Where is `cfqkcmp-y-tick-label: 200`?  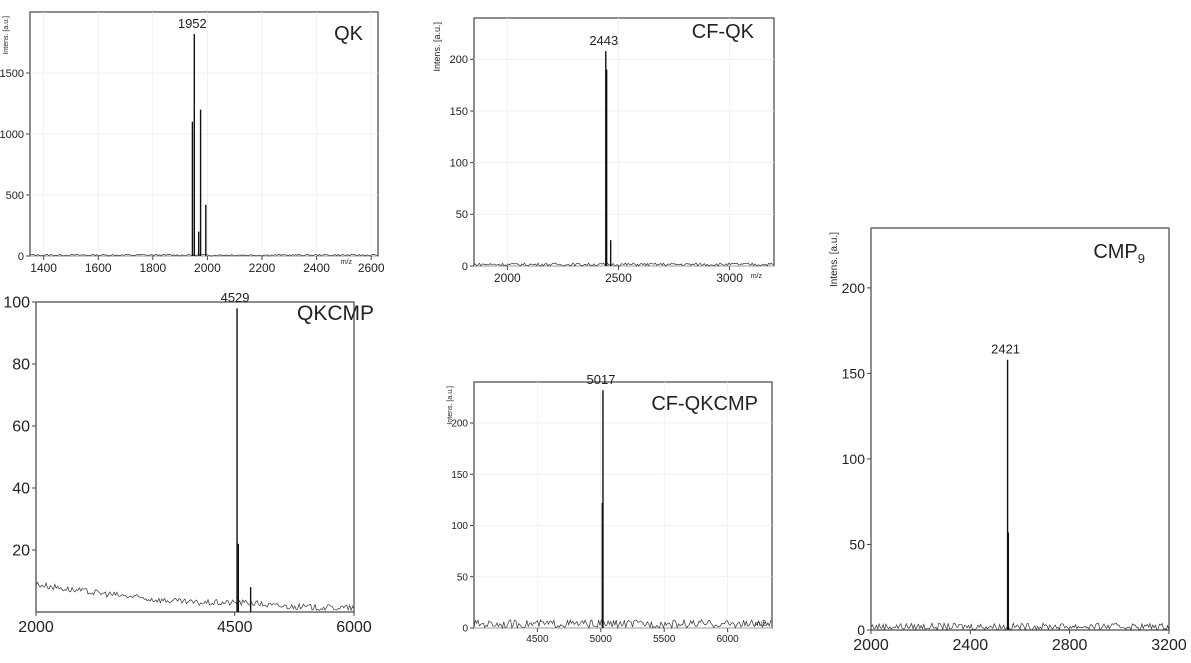 cfqkcmp-y-tick-label: 200 is located at coordinates (459, 424).